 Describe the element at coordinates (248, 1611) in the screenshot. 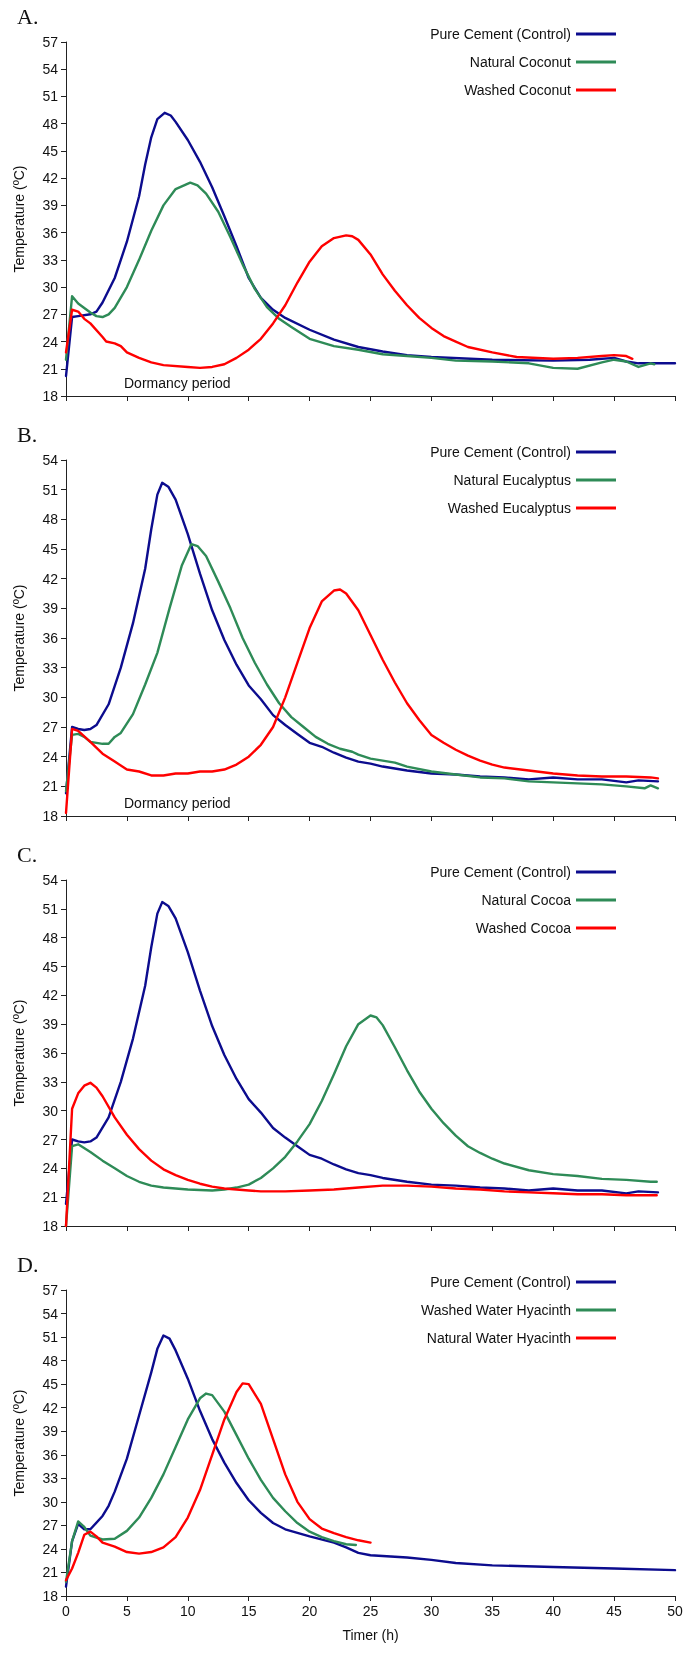

I see `x-tick-label: 15` at that location.